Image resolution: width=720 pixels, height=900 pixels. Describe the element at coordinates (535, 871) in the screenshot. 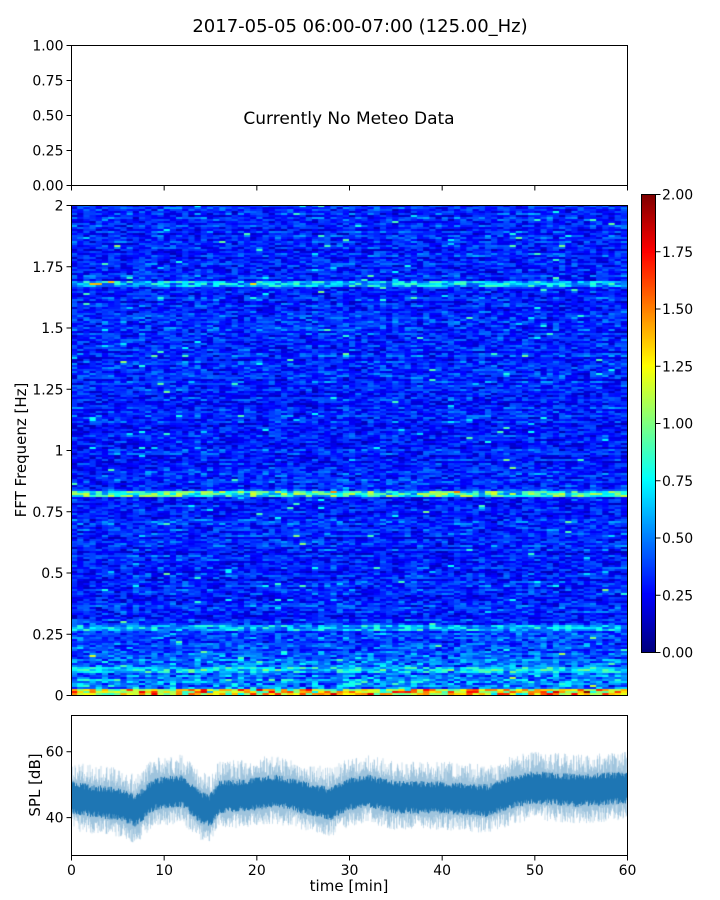

I see `spl-xtick-label: 50` at that location.